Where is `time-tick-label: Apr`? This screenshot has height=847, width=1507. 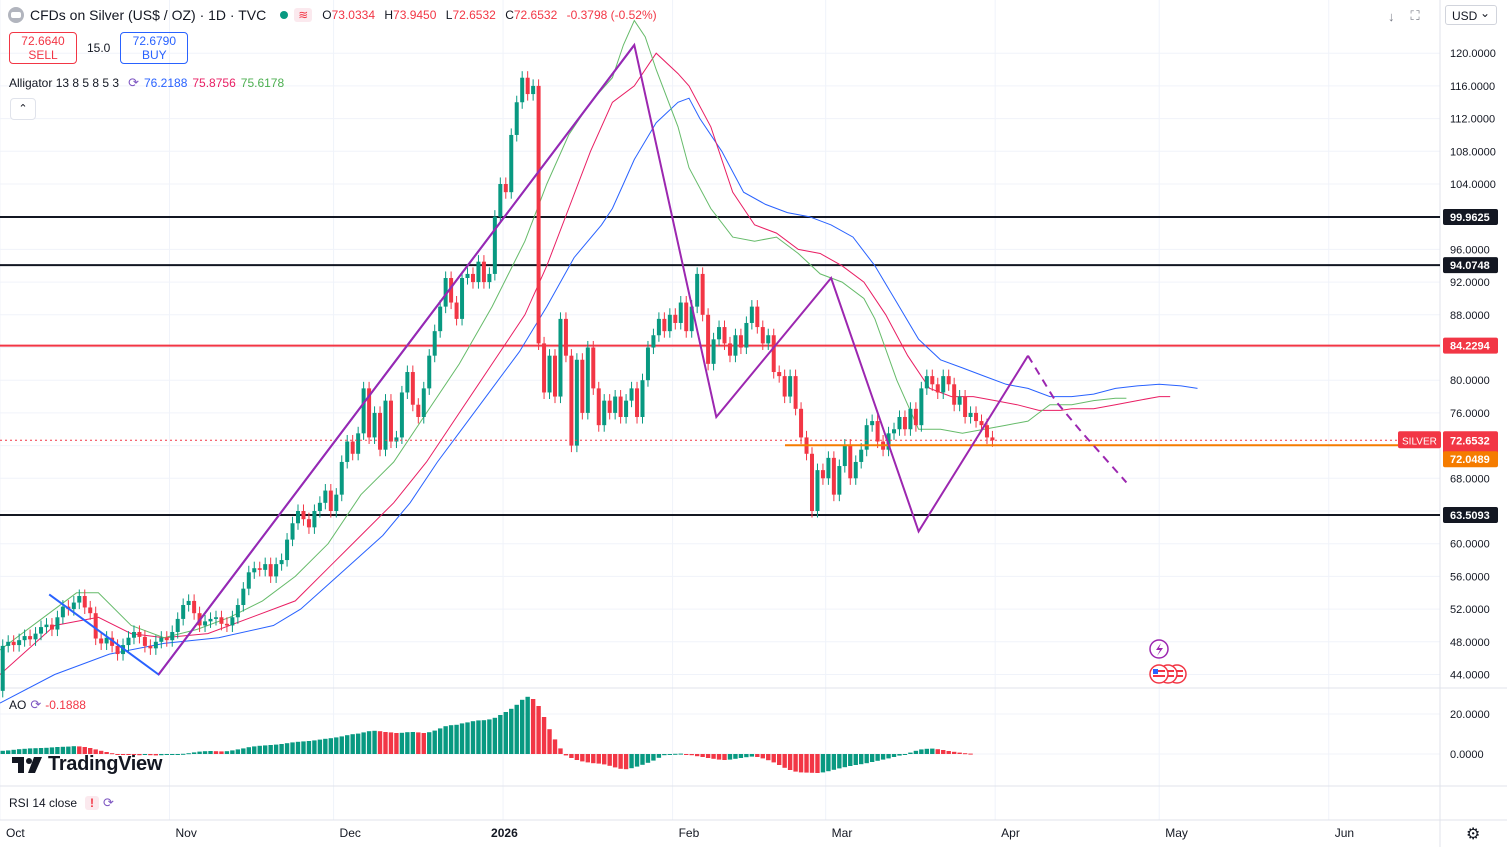 time-tick-label: Apr is located at coordinates (1010, 833).